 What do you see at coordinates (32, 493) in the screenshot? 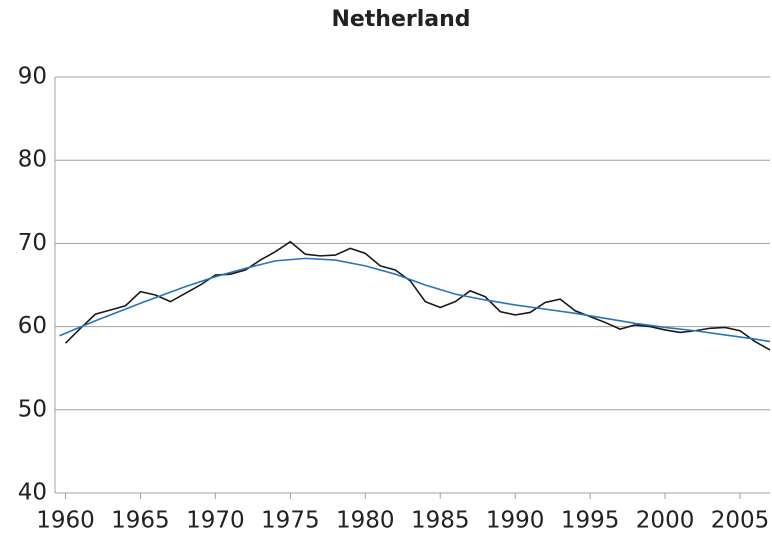
I see `y-tick-label: 40` at bounding box center [32, 493].